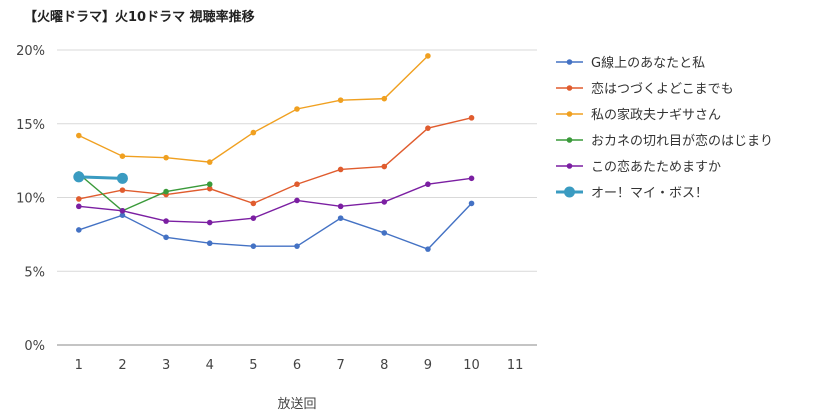  Describe the element at coordinates (30, 51) in the screenshot. I see `y-tick-label: 20%` at that location.